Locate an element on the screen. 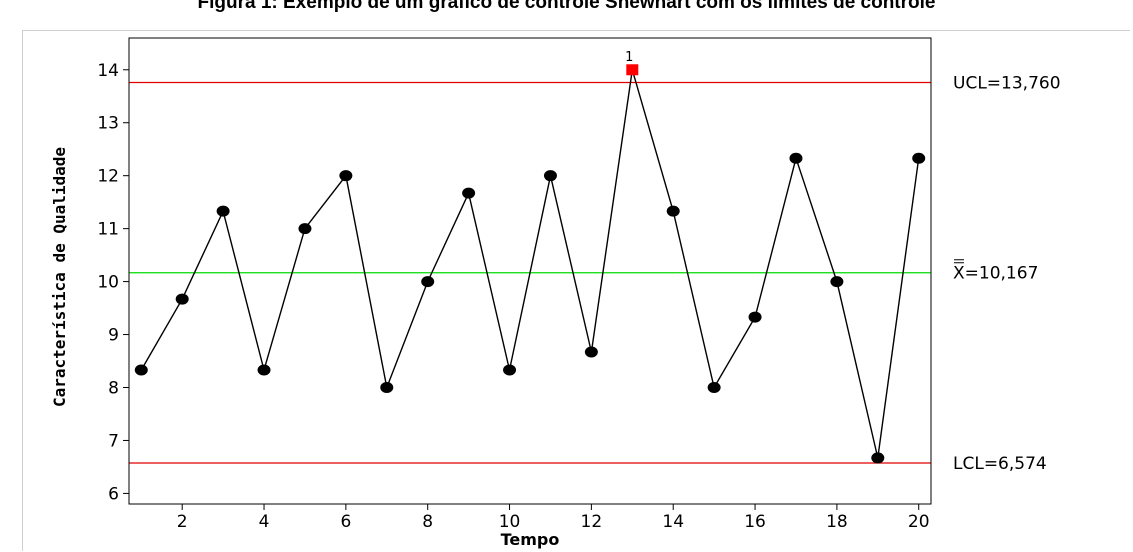  center-value: =10,167 is located at coordinates (1002, 274).